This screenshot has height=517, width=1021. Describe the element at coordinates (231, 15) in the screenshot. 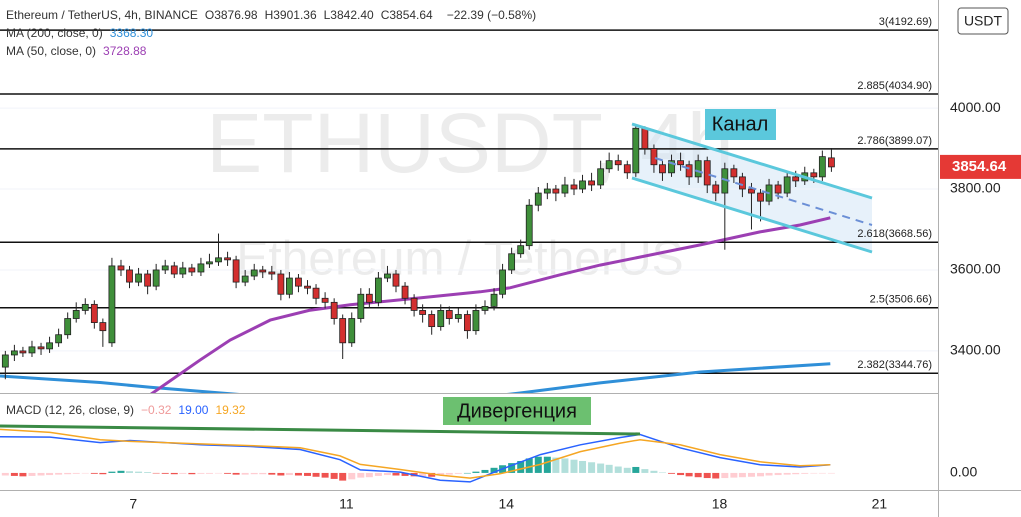

I see `ohlc-label: O3876.98` at that location.